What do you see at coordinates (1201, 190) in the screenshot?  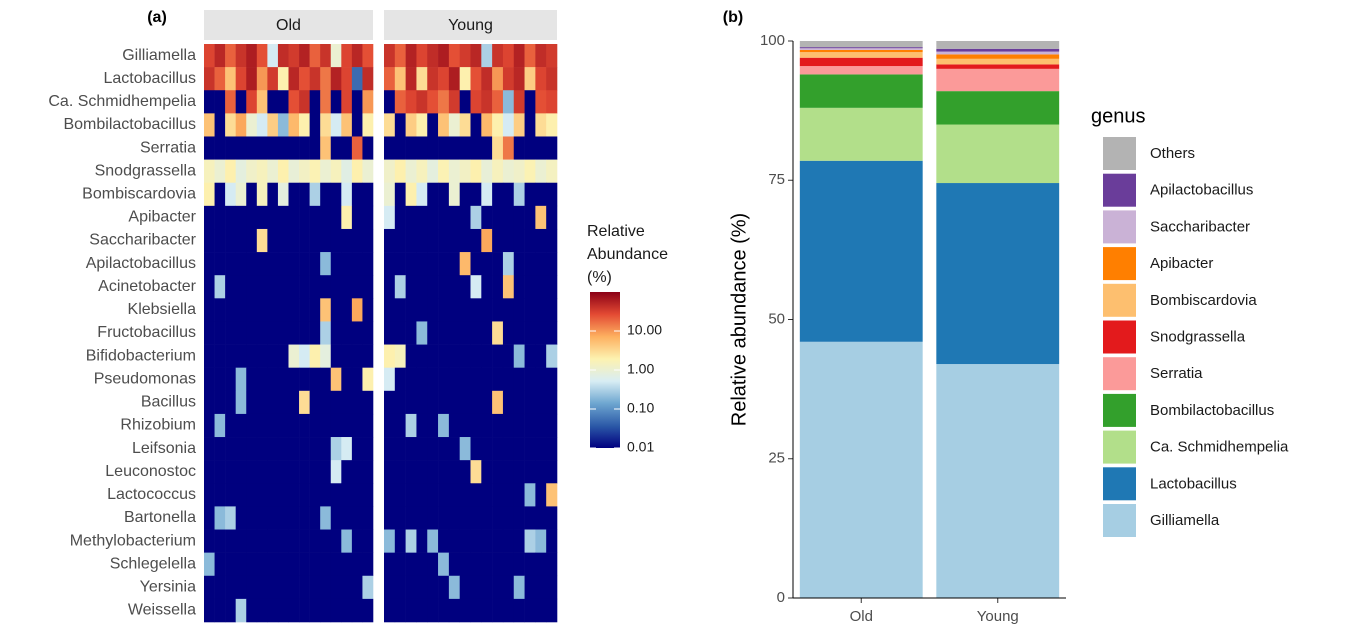 I see `legend-label: Apilactobacillus` at bounding box center [1201, 190].